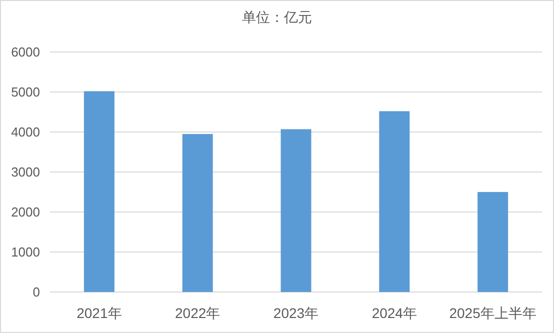  Describe the element at coordinates (25, 52) in the screenshot. I see `y-tick-label: 6000` at that location.